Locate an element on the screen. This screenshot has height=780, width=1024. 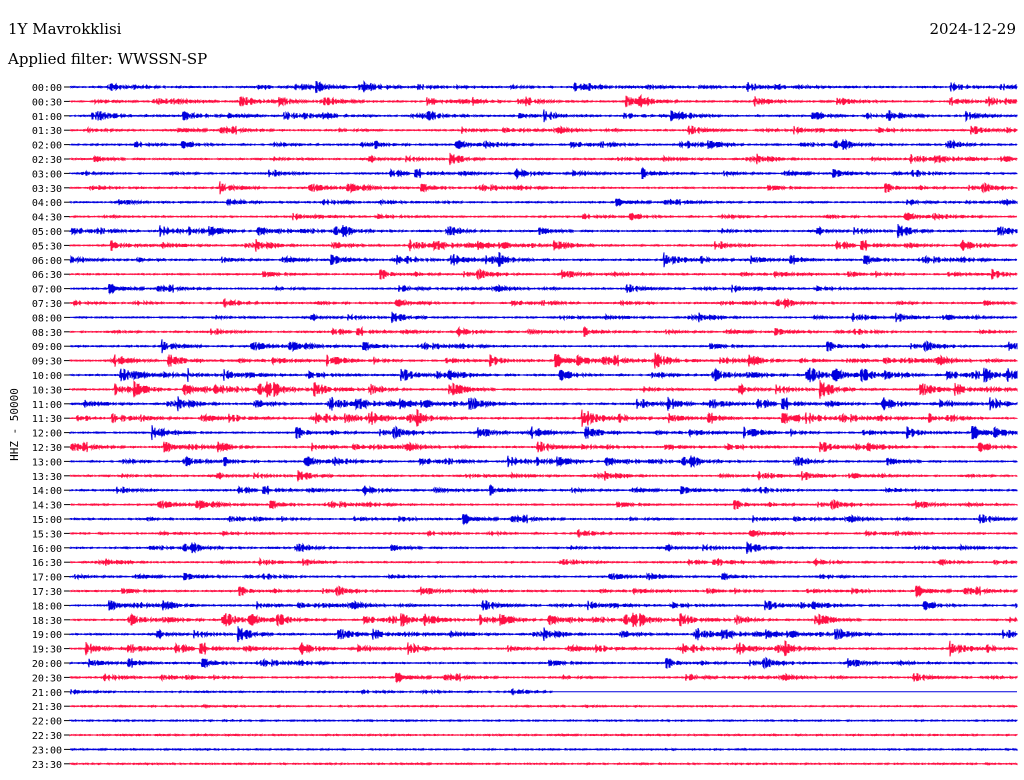
row-time-label: 17:00 is located at coordinates (47, 578).